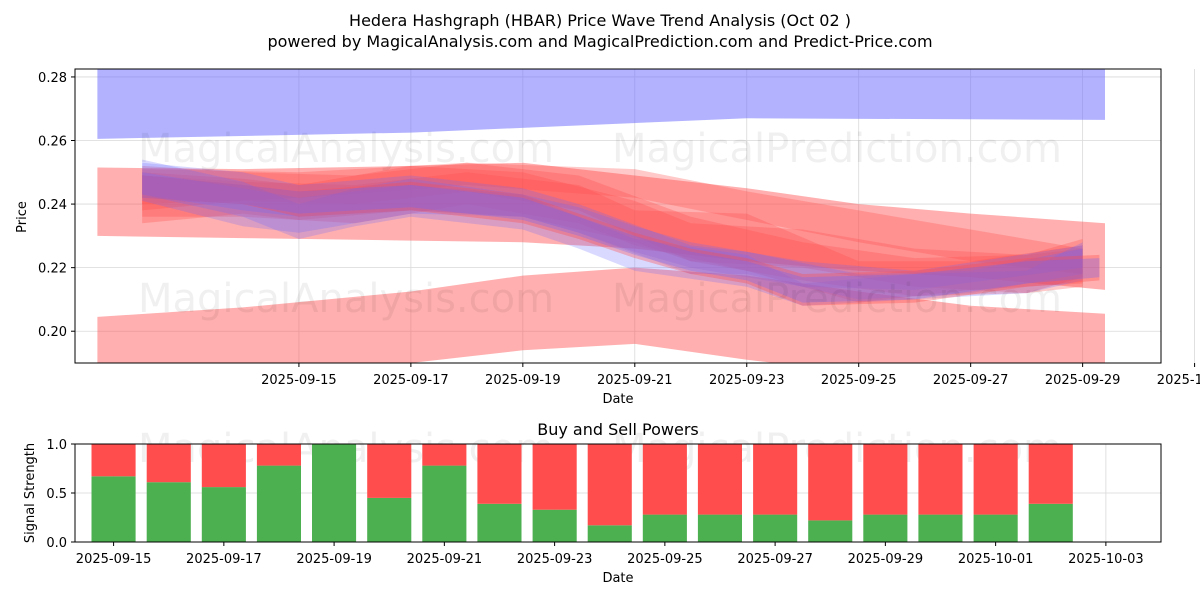 This screenshot has width=1200, height=600. Describe the element at coordinates (411, 380) in the screenshot. I see `top-xtick-label: 2025-09-17` at that location.